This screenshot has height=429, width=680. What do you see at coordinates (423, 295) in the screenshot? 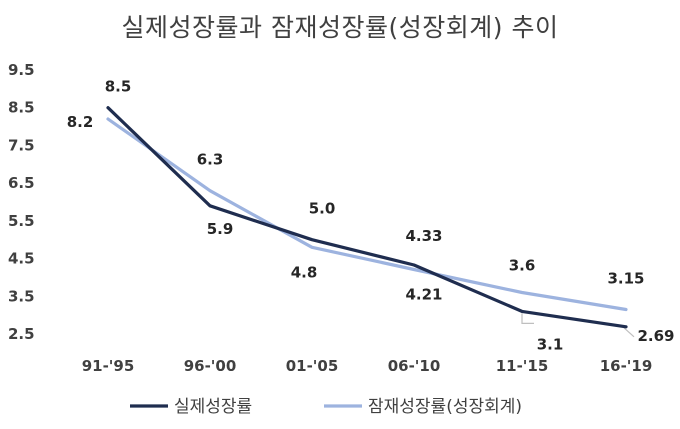
I see `data-label: 4.21` at bounding box center [423, 295].